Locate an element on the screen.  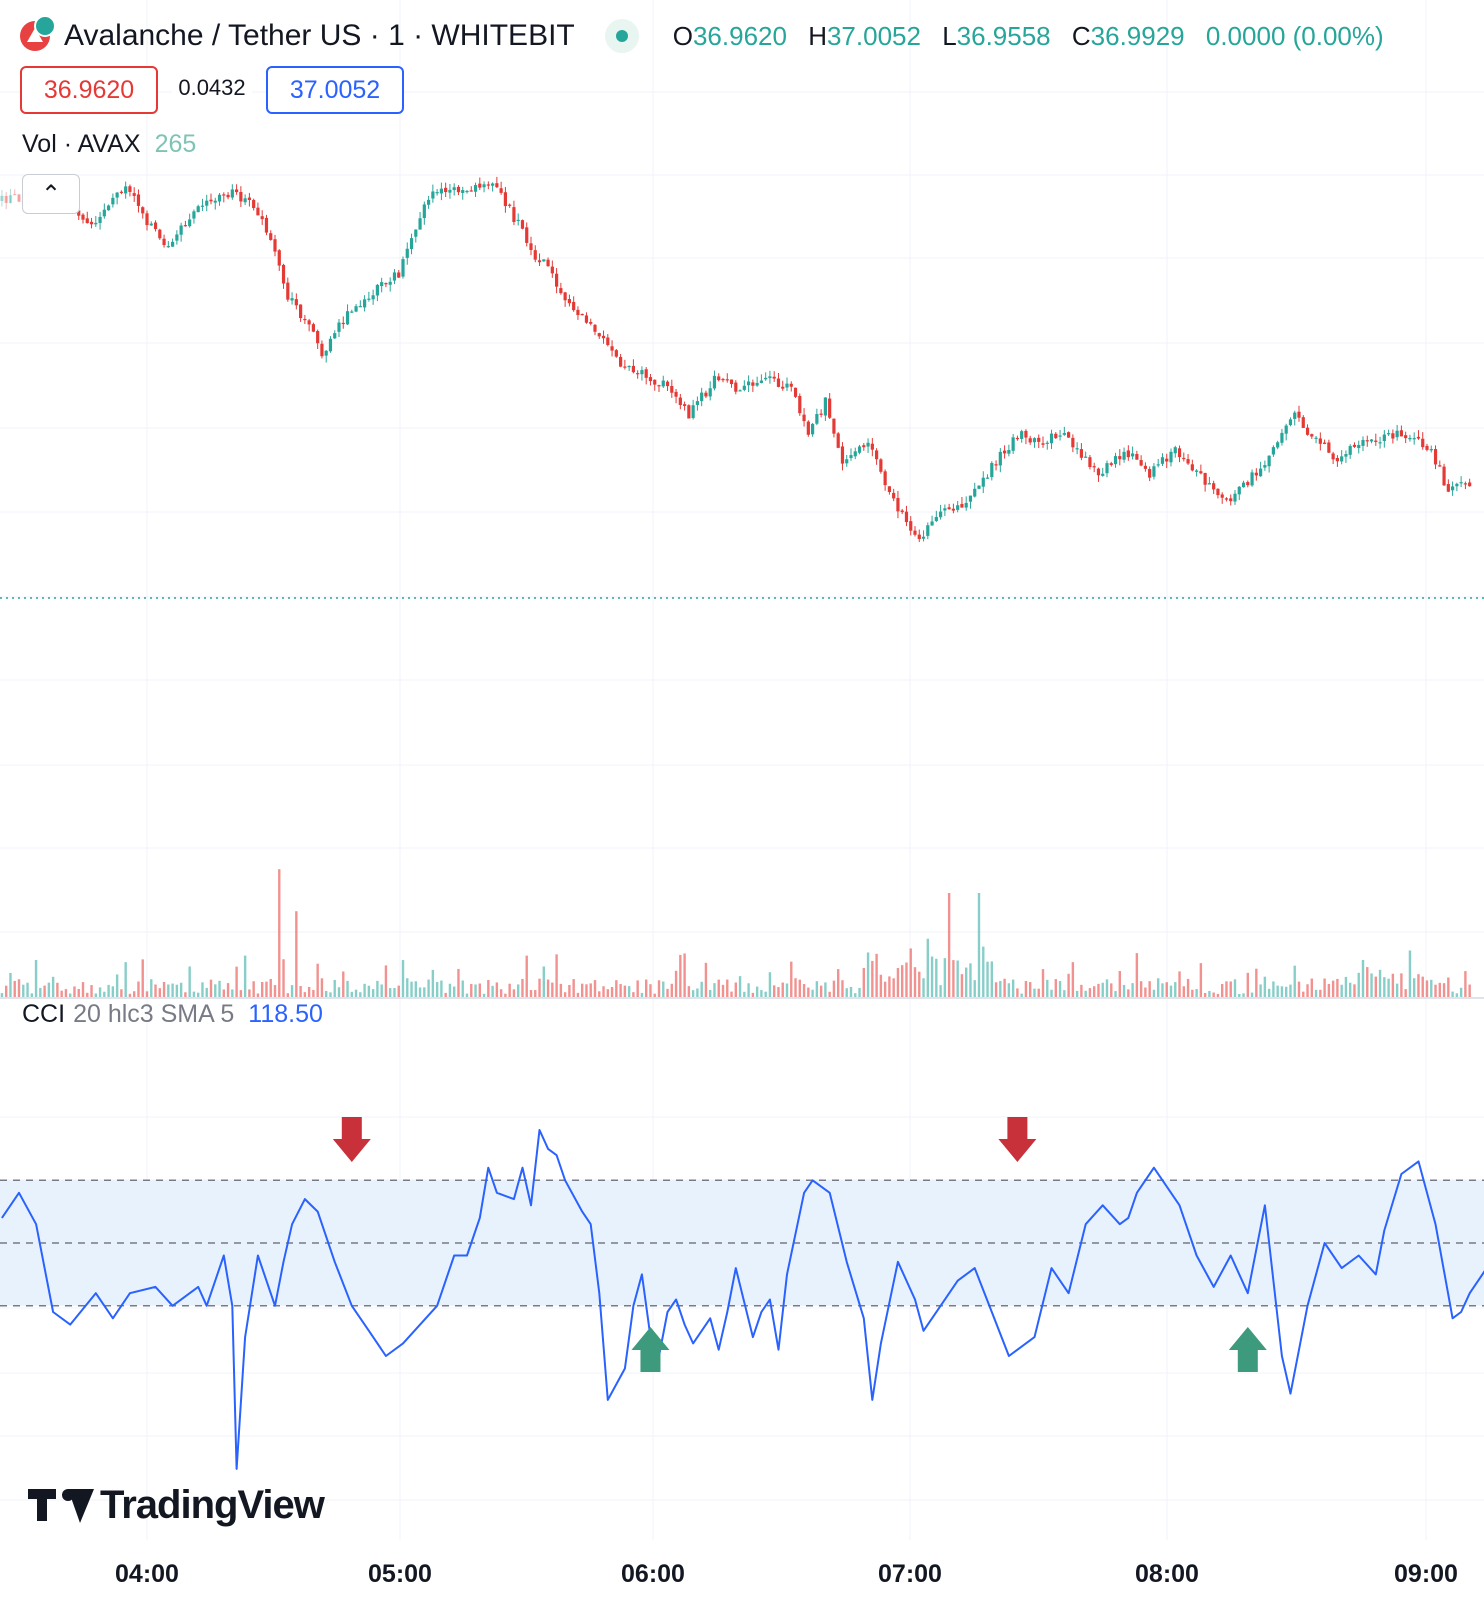
buy-signal-arrow-icon is located at coordinates (650, 1349).